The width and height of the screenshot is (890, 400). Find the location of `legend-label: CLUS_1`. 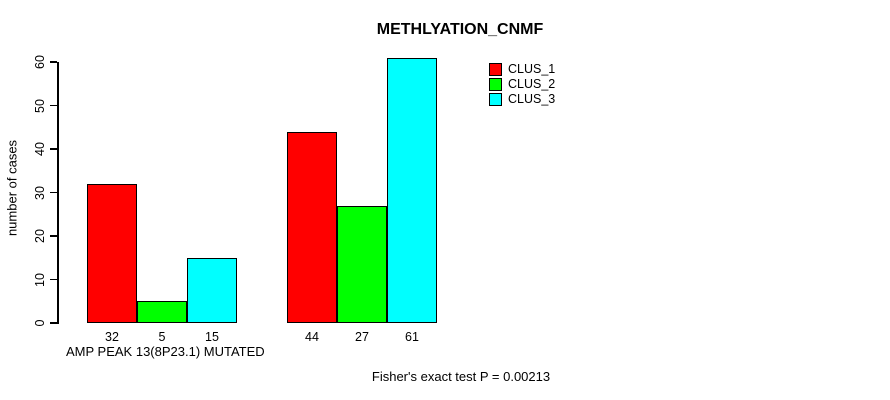

legend-label: CLUS_1 is located at coordinates (532, 69).